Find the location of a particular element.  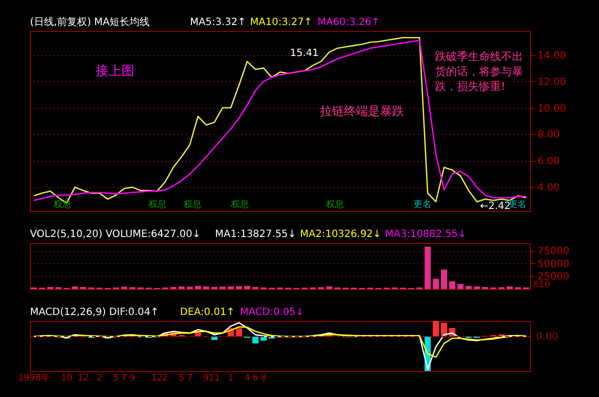

text: MA1:13827.55↓ is located at coordinates (255, 234).